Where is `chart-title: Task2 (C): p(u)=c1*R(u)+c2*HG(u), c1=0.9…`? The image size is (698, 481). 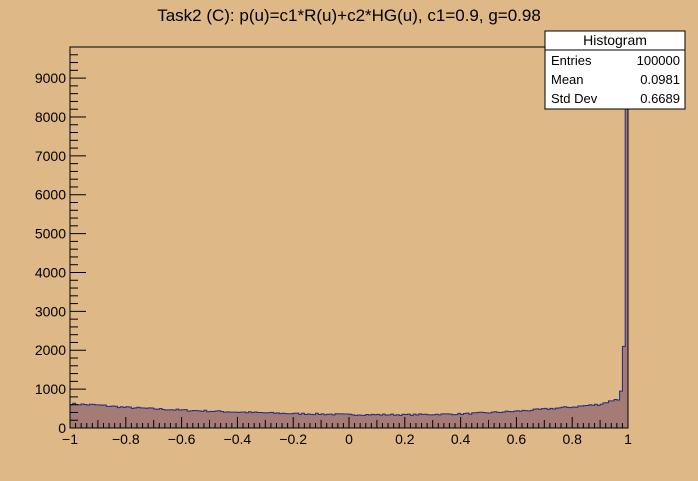
chart-title: Task2 (C): p(u)=c1*R(u)+c2*HG(u), c1=0.9… is located at coordinates (349, 15).